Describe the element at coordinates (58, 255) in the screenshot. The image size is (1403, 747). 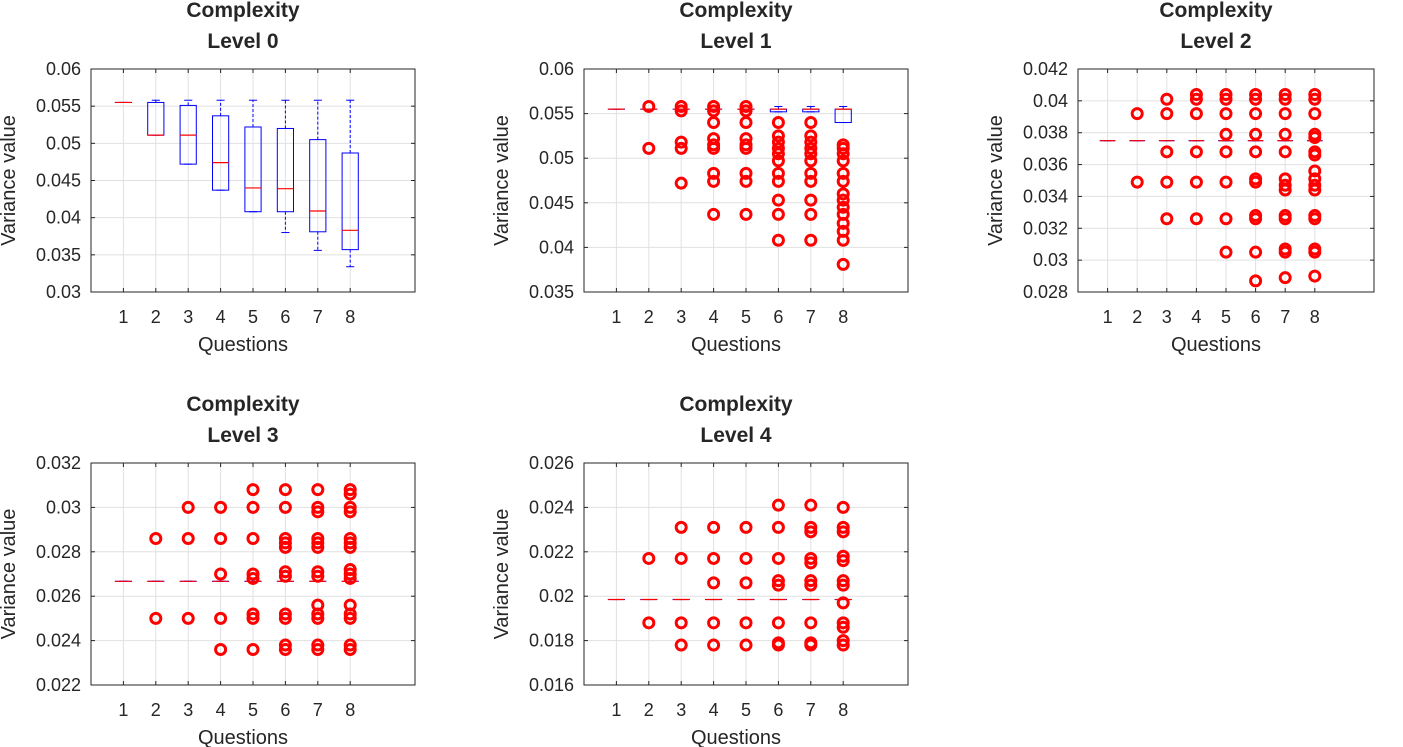
I see `y-tick-label: 0.035` at that location.